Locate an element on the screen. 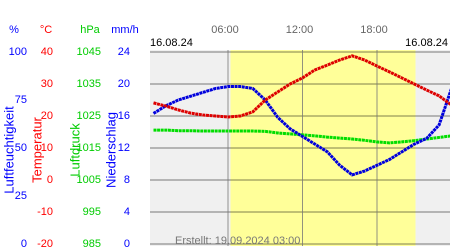 The width and height of the screenshot is (450, 250). date-right: 16.08.24 is located at coordinates (426, 43).